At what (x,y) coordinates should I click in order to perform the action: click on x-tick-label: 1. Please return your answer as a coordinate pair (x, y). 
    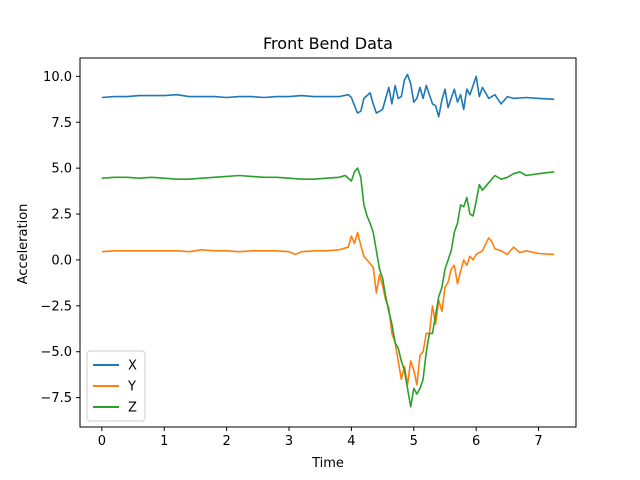
    Looking at the image, I should click on (164, 441).